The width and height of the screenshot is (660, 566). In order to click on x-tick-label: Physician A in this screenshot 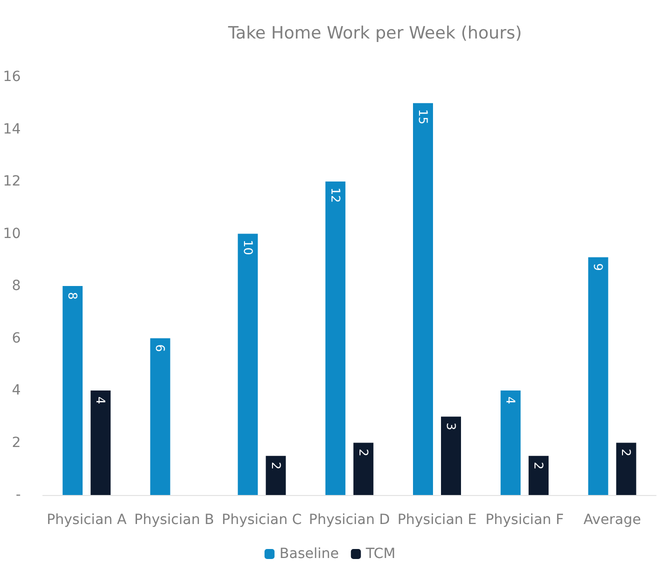, I will do `click(86, 520)`.